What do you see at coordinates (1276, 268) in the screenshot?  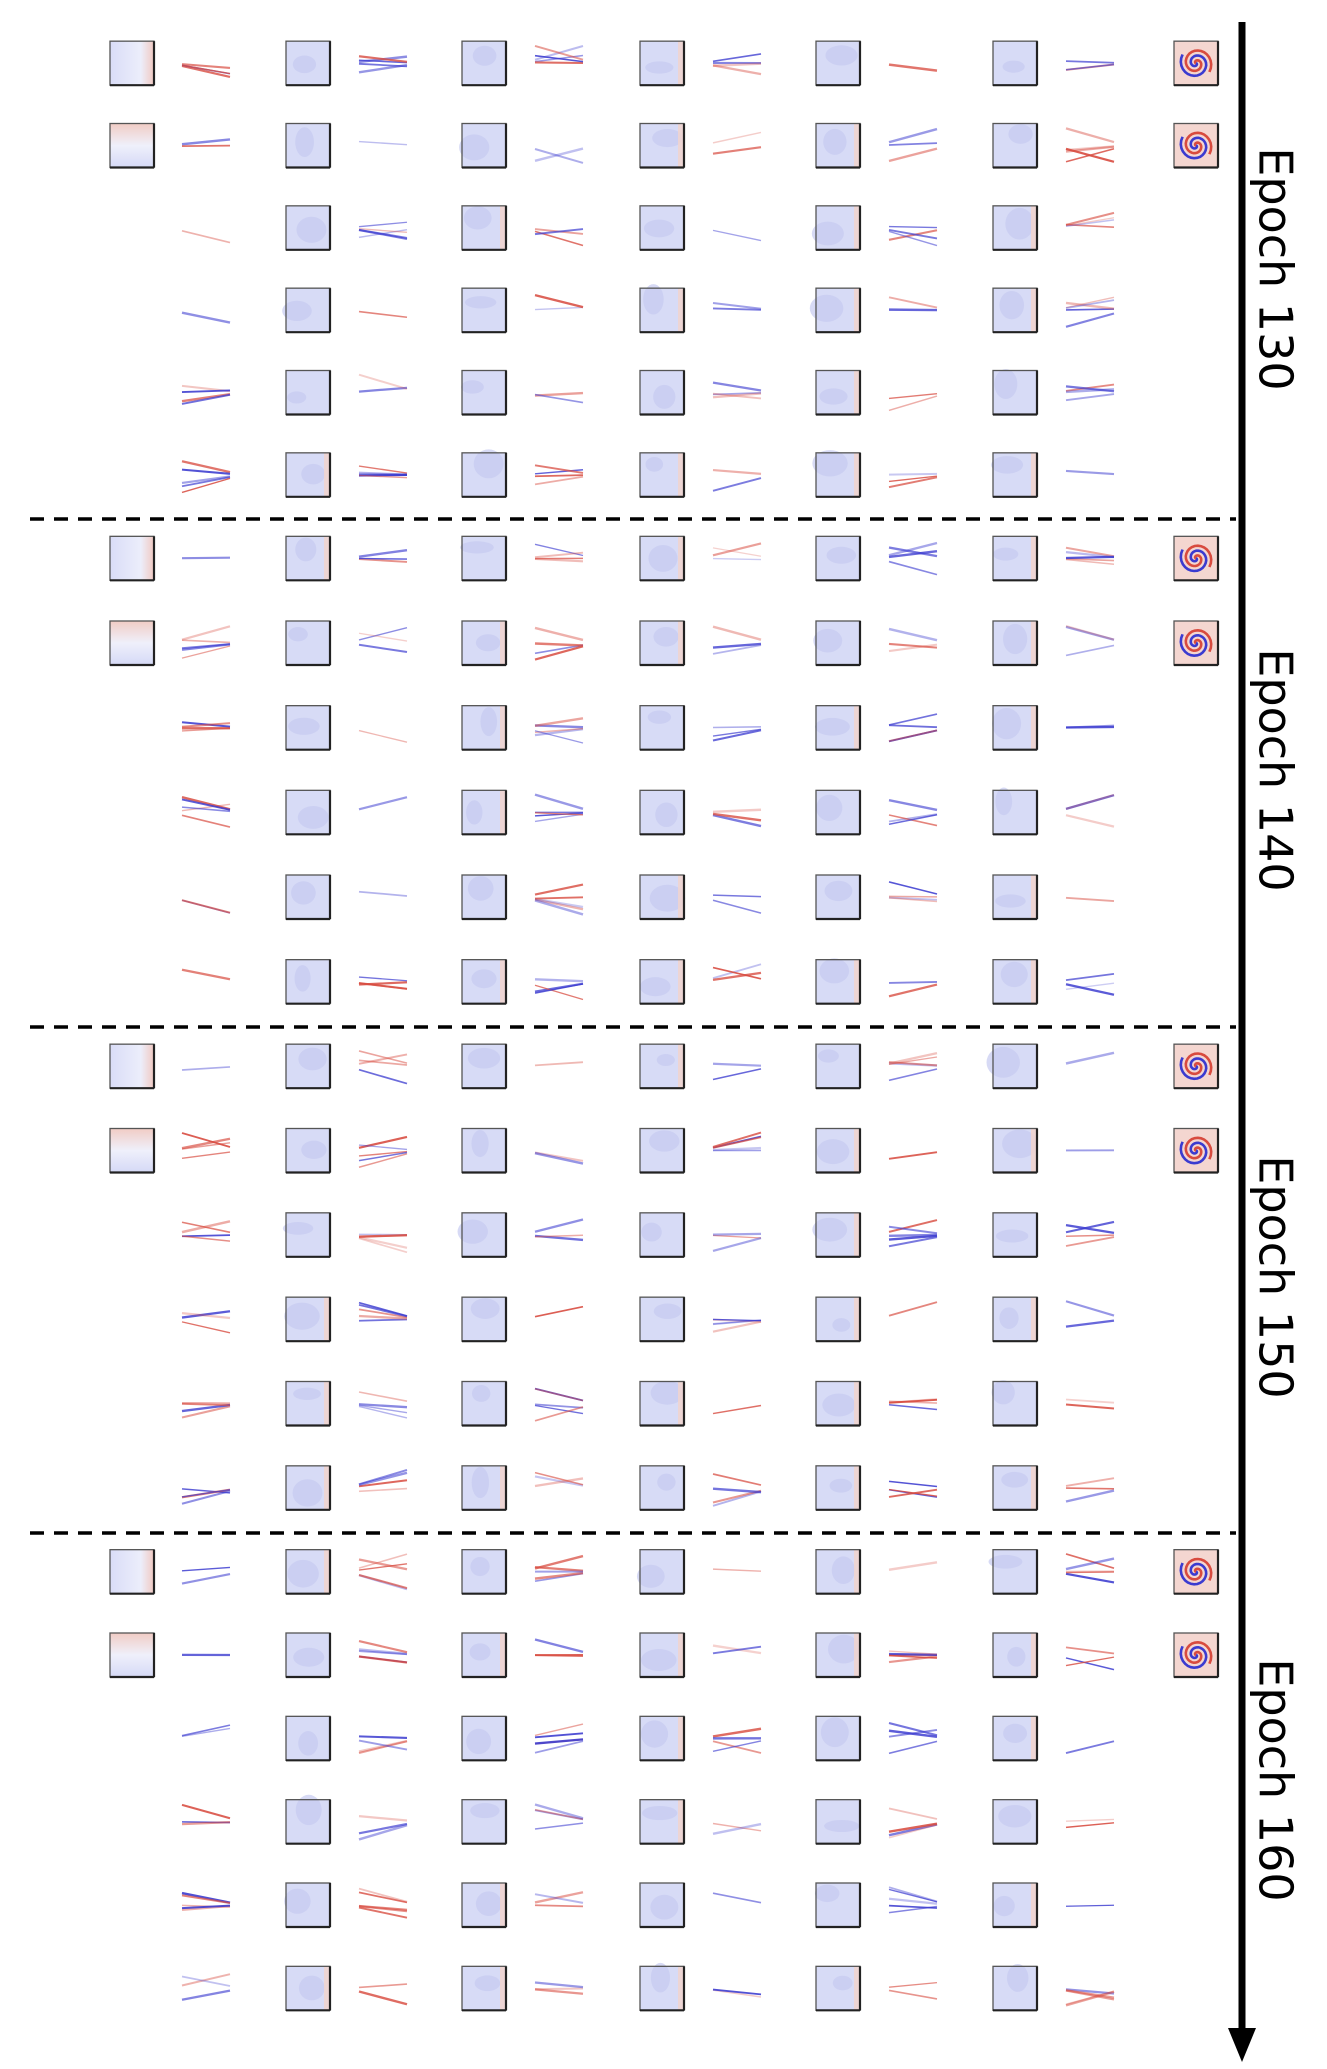 I see `epoch-label: Epoch 130` at bounding box center [1276, 268].